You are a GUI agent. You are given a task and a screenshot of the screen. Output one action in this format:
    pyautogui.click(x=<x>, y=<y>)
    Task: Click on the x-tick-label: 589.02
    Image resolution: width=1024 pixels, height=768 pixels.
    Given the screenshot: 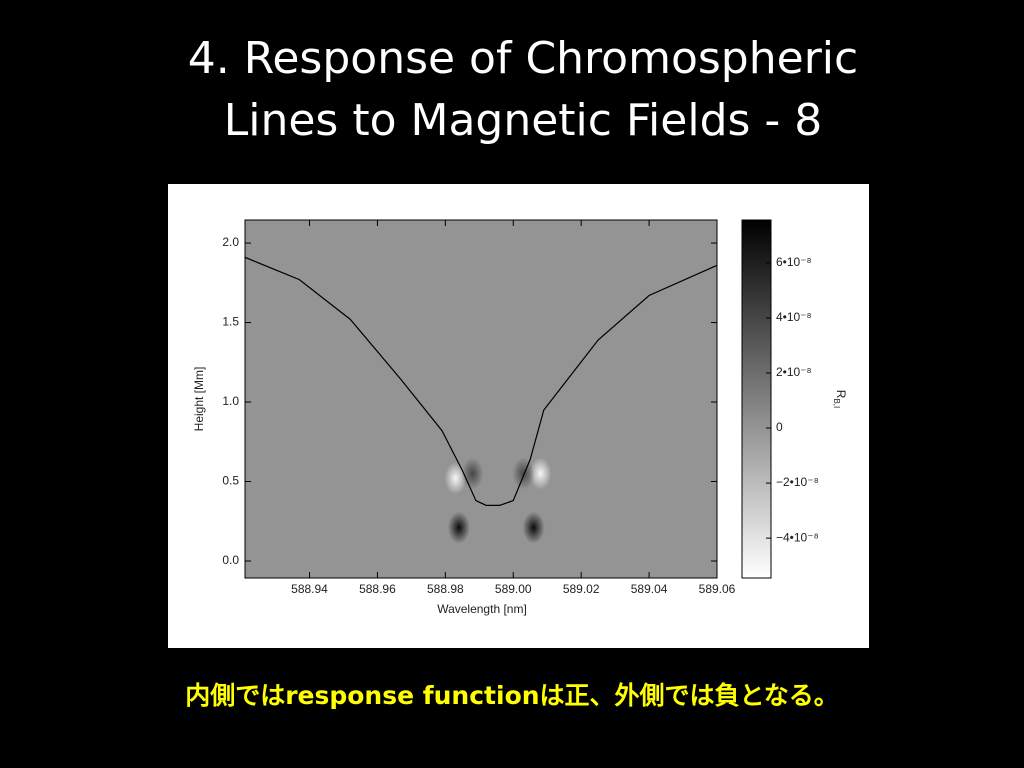 What is the action you would take?
    pyautogui.click(x=581, y=589)
    